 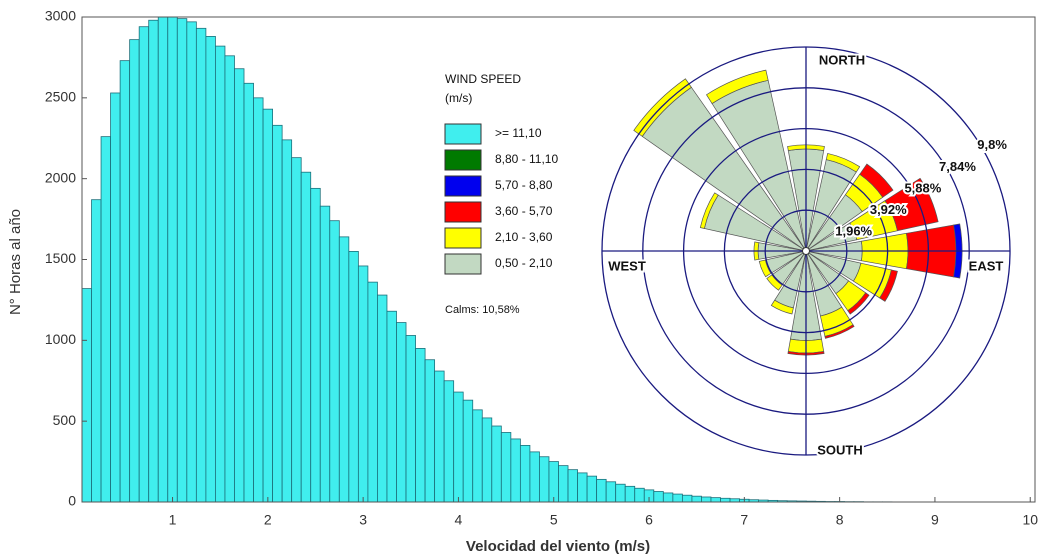 I want to click on legend-title: WIND SPEED, so click(x=483, y=79).